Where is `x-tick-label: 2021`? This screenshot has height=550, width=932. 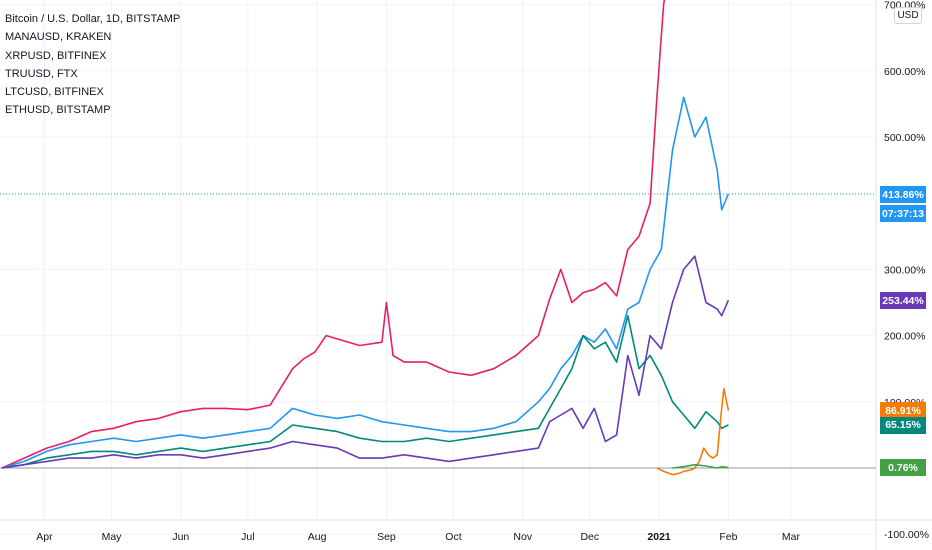
x-tick-label: 2021 is located at coordinates (659, 537).